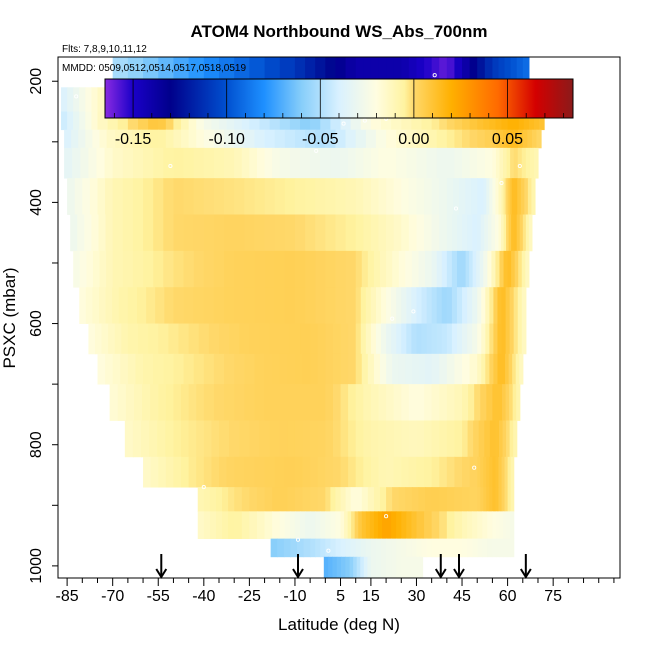 The width and height of the screenshot is (650, 650). Describe the element at coordinates (474, 467) in the screenshot. I see `sample-marker` at that location.